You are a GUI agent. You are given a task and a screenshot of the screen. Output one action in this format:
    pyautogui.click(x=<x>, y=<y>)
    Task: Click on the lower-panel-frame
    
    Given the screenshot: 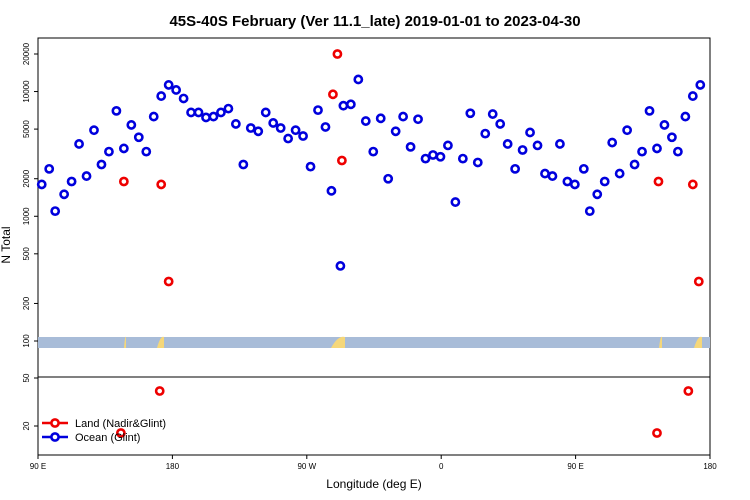 What is the action you would take?
    pyautogui.click(x=374, y=416)
    